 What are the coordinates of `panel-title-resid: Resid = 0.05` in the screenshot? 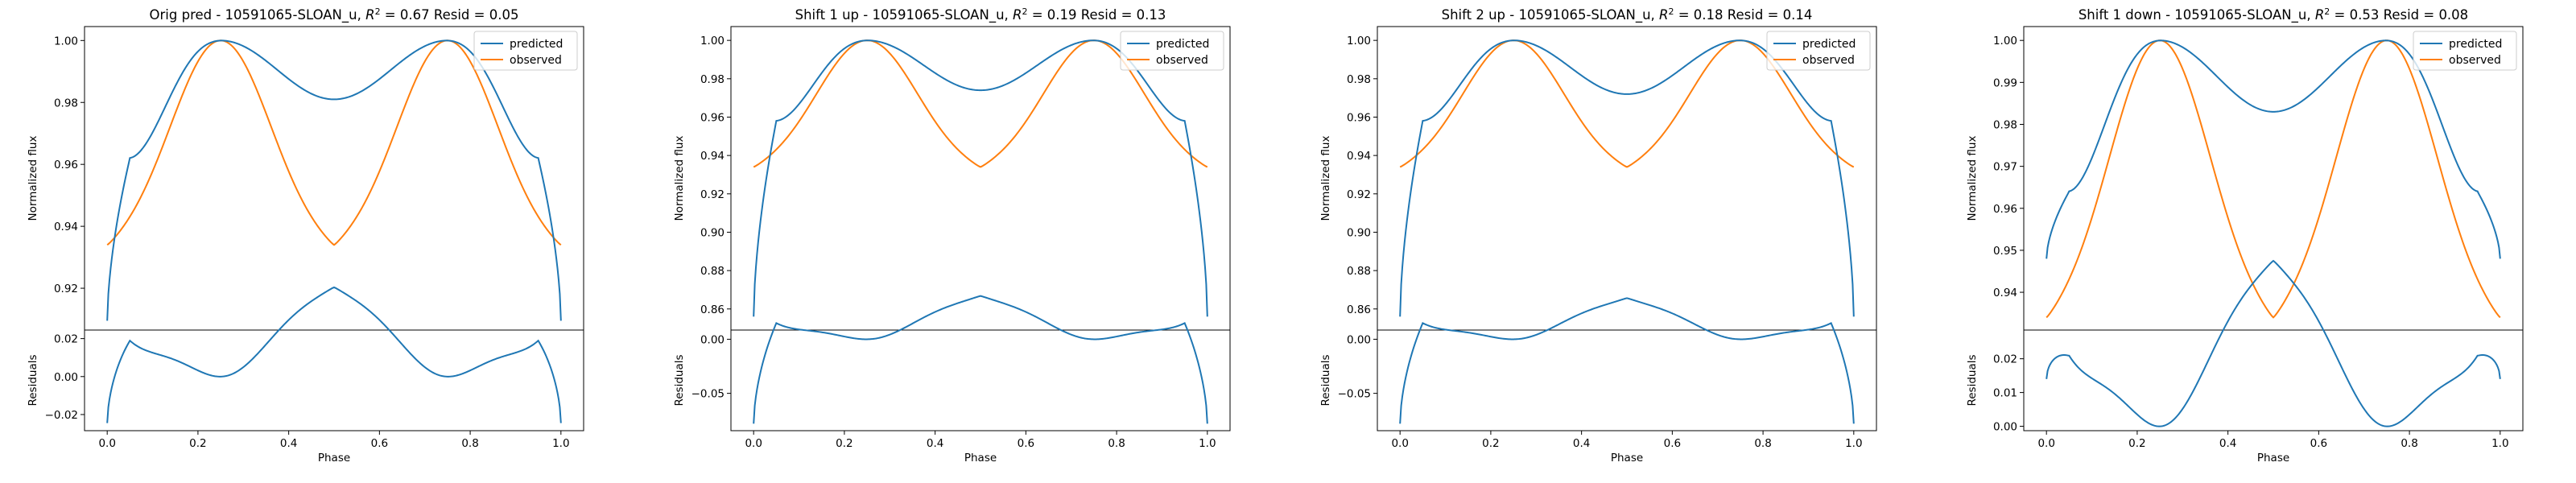 It's located at (476, 15).